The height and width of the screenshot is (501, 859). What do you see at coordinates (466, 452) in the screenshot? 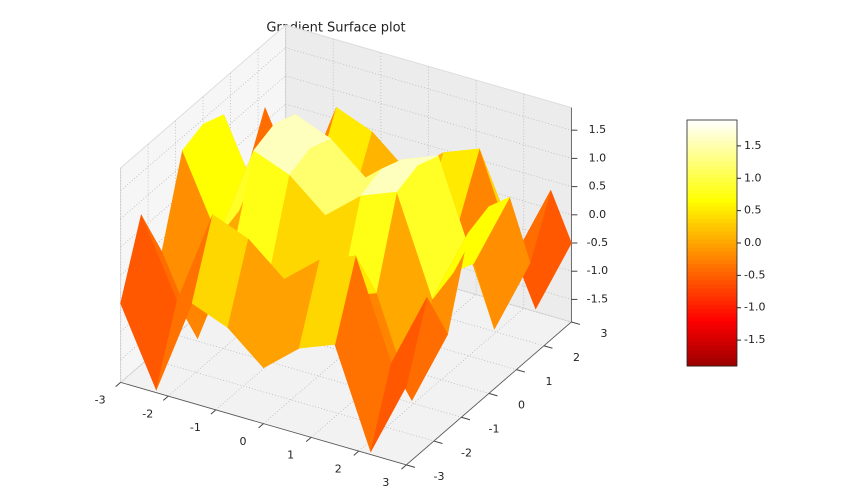
I see `y-tick-label: -2` at bounding box center [466, 452].